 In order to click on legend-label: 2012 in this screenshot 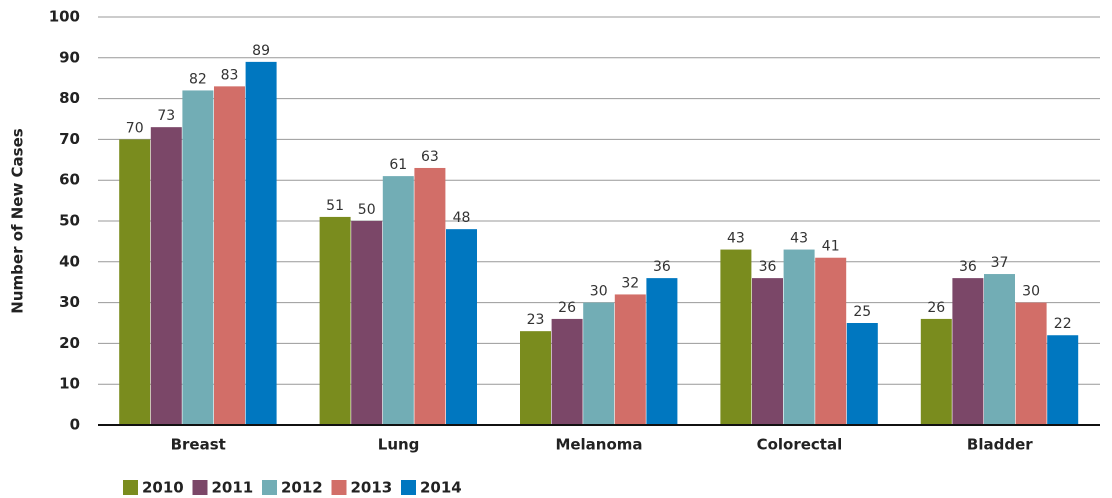, I will do `click(302, 488)`.